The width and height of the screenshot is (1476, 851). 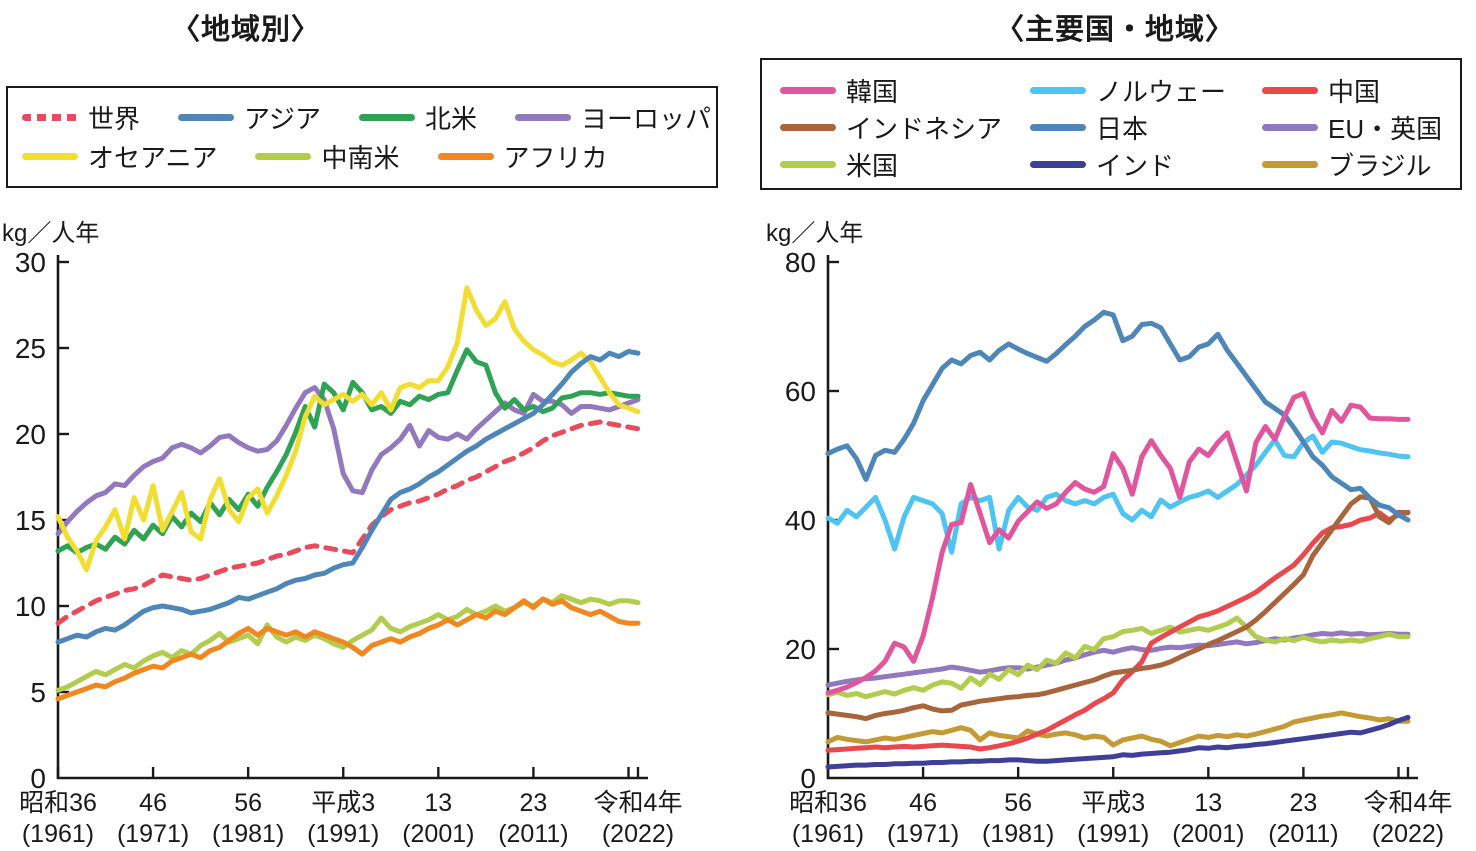 What do you see at coordinates (872, 166) in the screenshot?
I see `legend-label-us: 米国` at bounding box center [872, 166].